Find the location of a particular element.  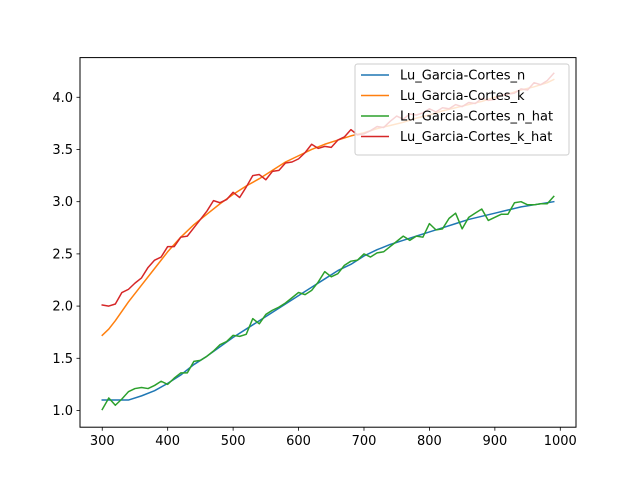

y-axis: 1.0 1.5 2.0 2.5 3.0 3.5 4.0 is located at coordinates (66, 255).